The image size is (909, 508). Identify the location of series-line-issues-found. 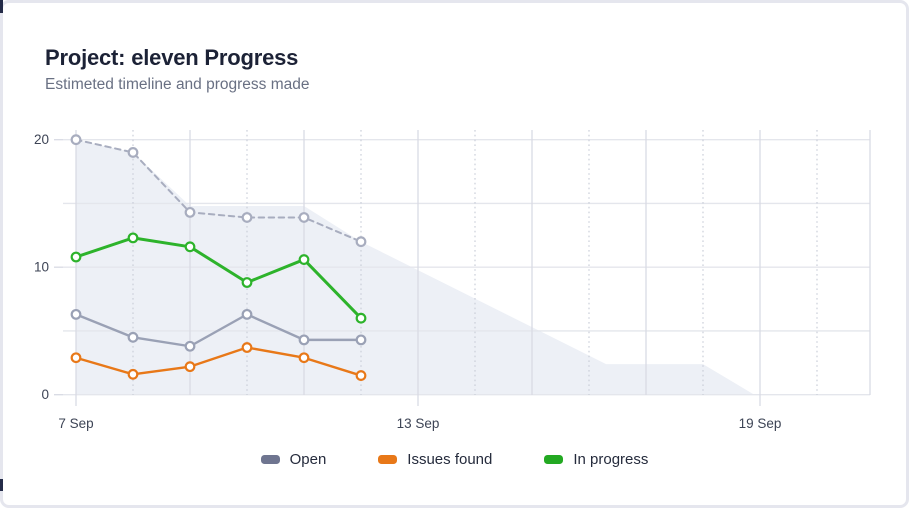
(218, 361).